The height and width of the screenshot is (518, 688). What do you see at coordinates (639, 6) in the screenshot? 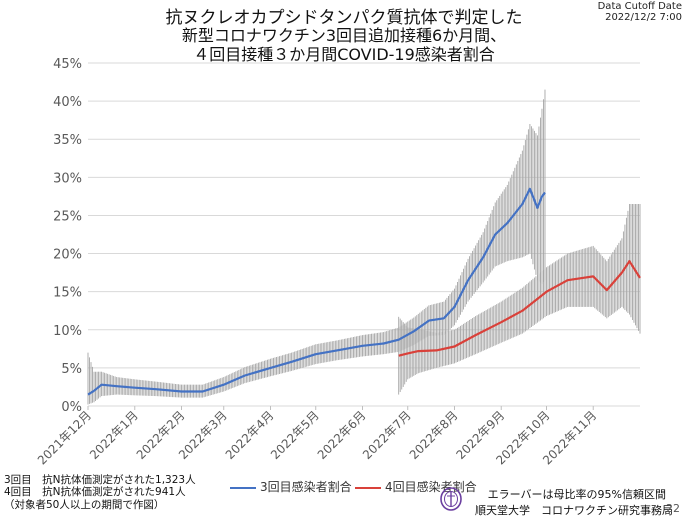
I see `data-cutoff-label: Data Cutoff Date` at bounding box center [639, 6].